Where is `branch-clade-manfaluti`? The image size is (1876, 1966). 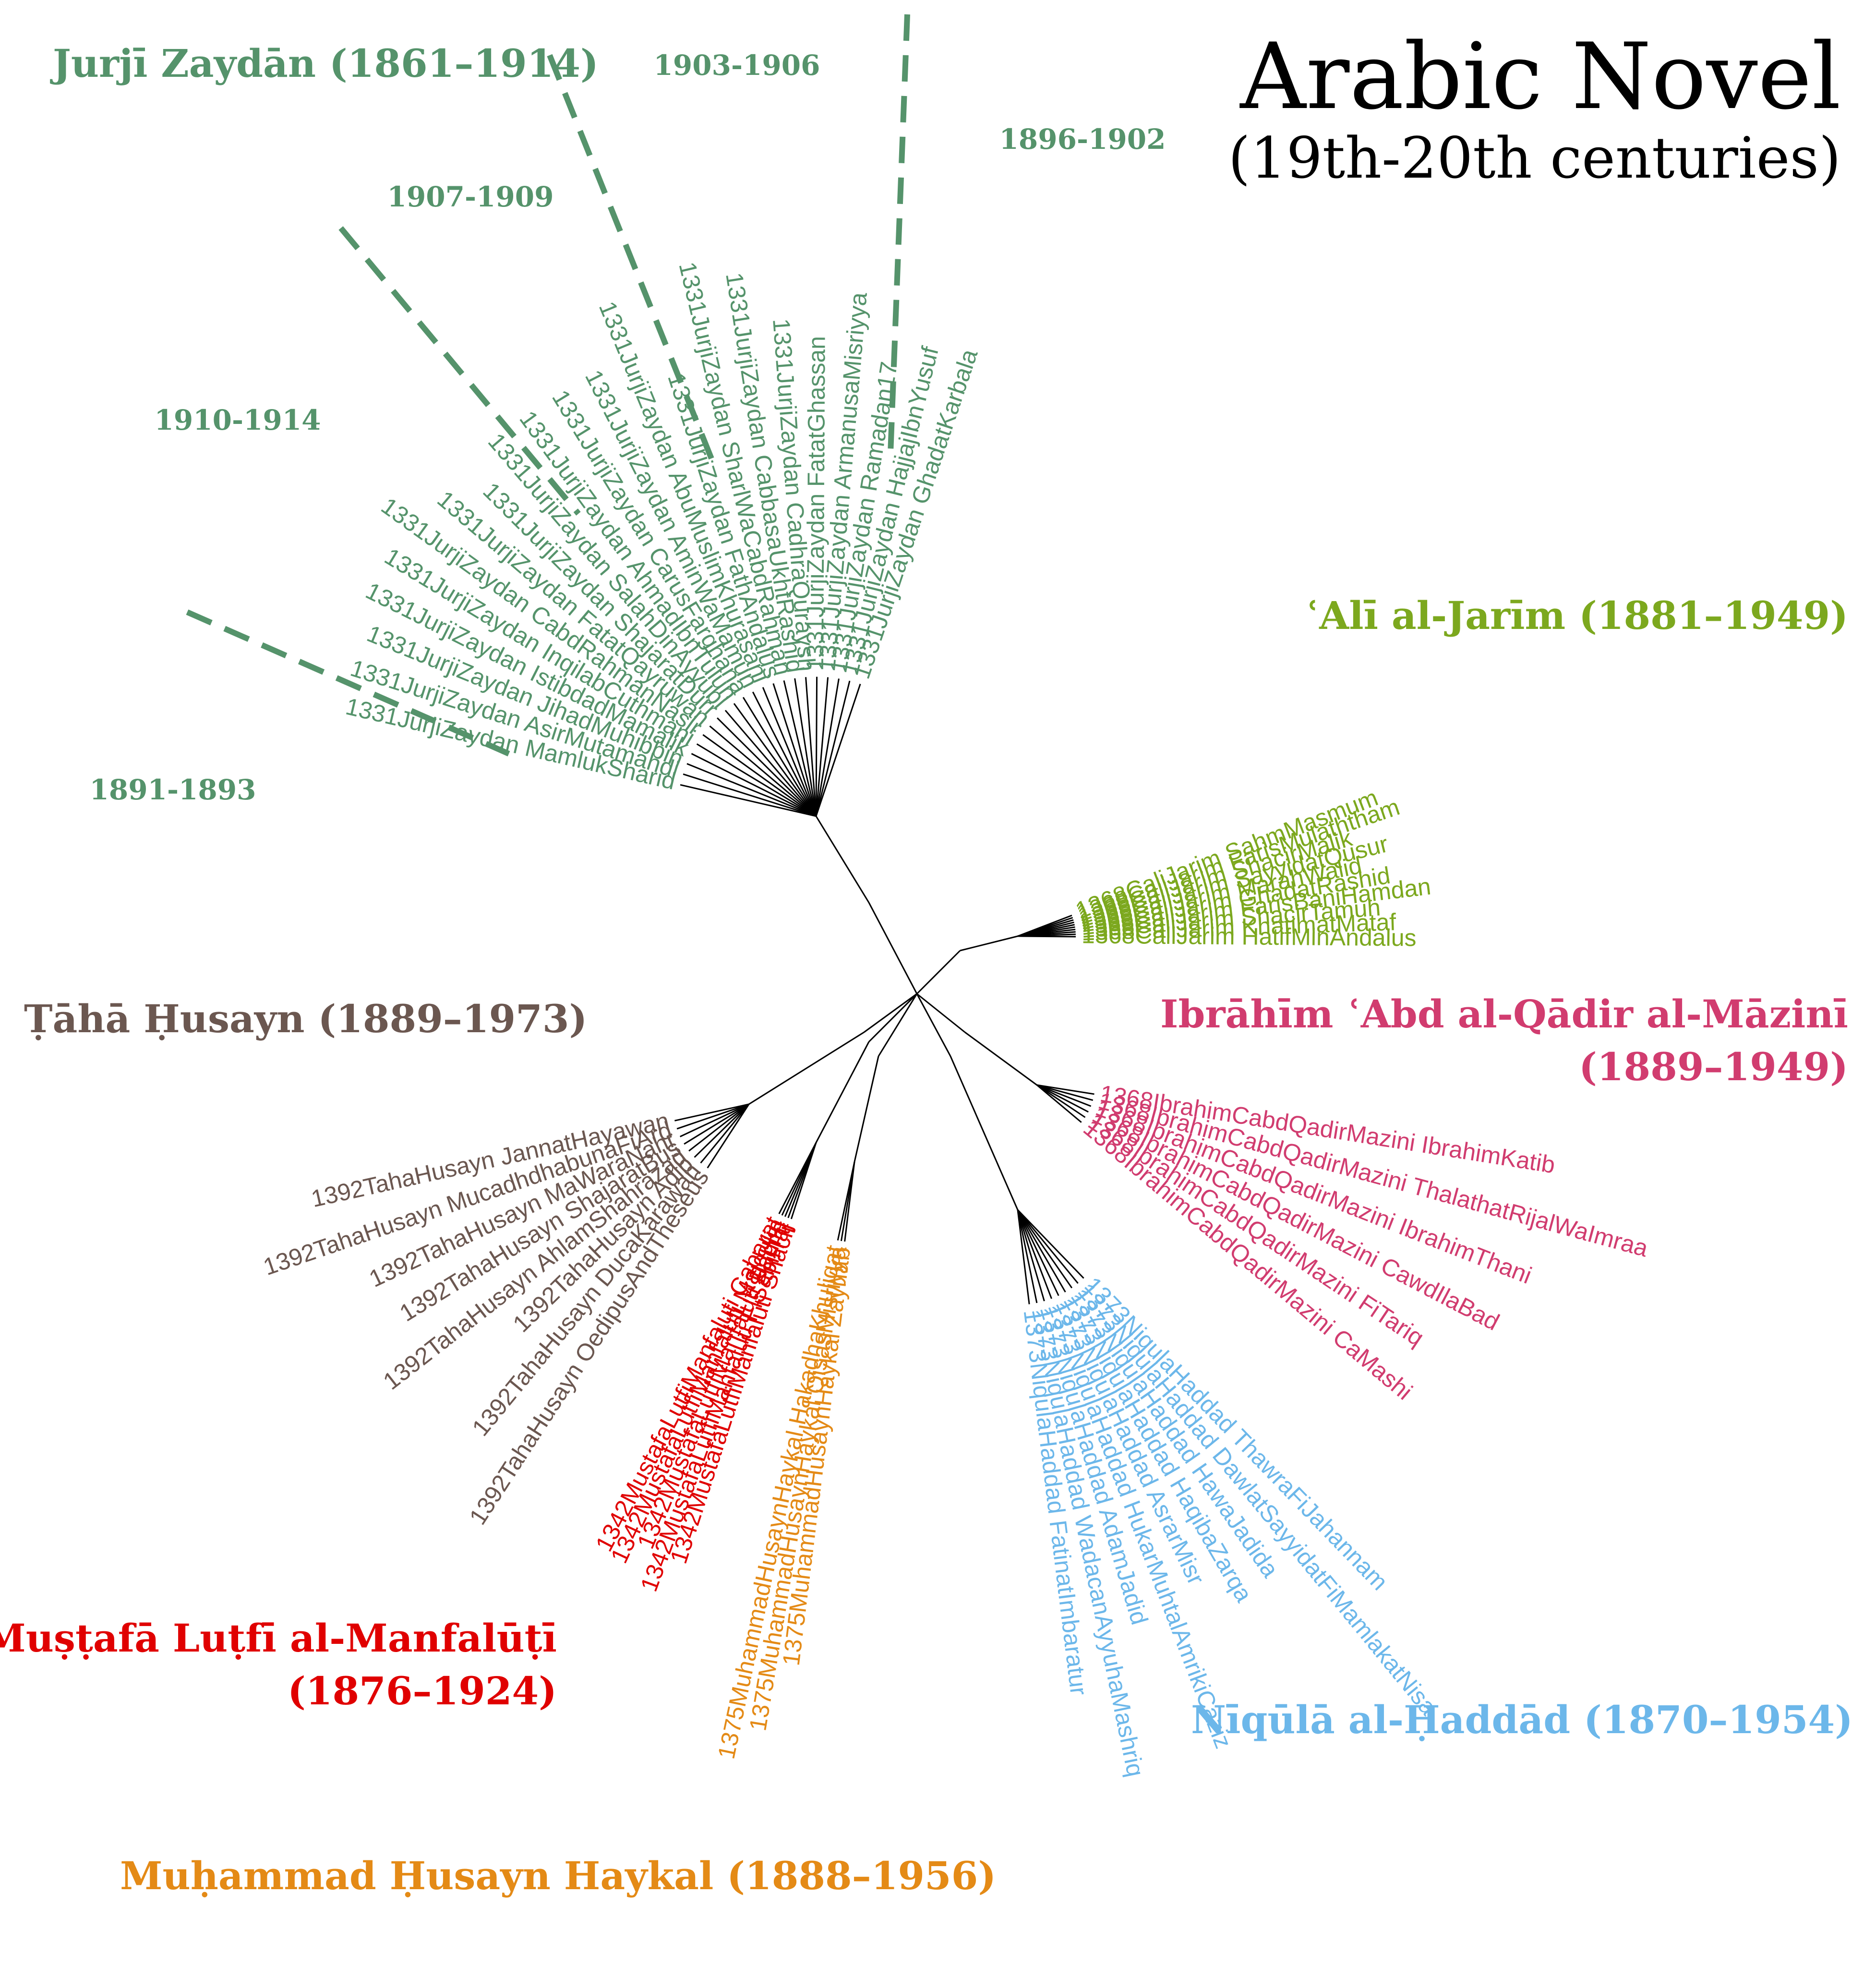 branch-clade-manfaluti is located at coordinates (842, 1092).